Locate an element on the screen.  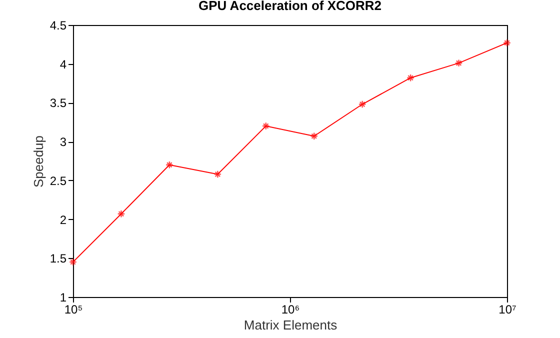
y-tick-label: 1 is located at coordinates (63, 297).